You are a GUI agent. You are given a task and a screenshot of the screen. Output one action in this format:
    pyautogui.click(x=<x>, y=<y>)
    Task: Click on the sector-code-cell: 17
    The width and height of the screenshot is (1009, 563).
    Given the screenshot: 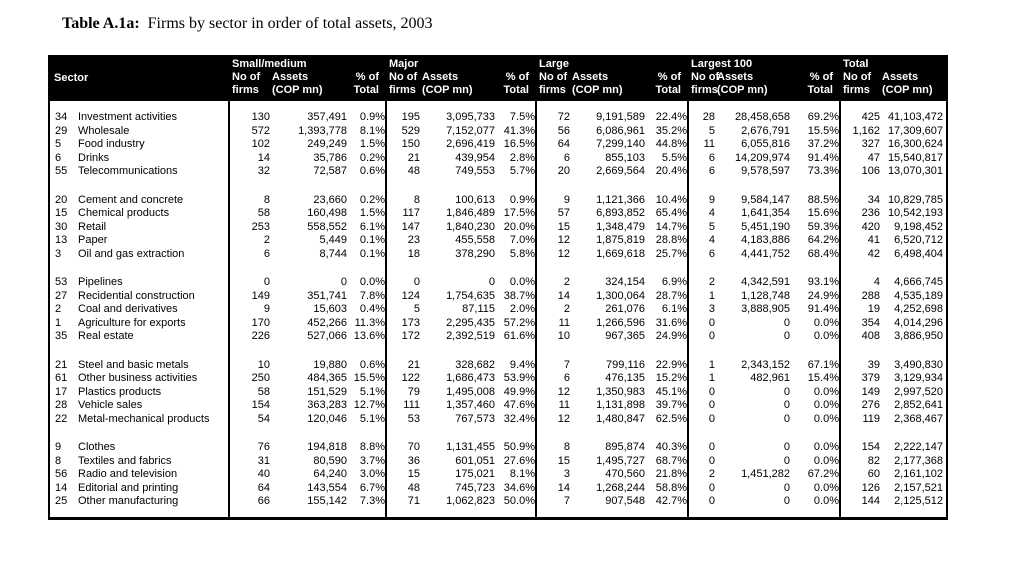 What is the action you would take?
    pyautogui.click(x=61, y=391)
    